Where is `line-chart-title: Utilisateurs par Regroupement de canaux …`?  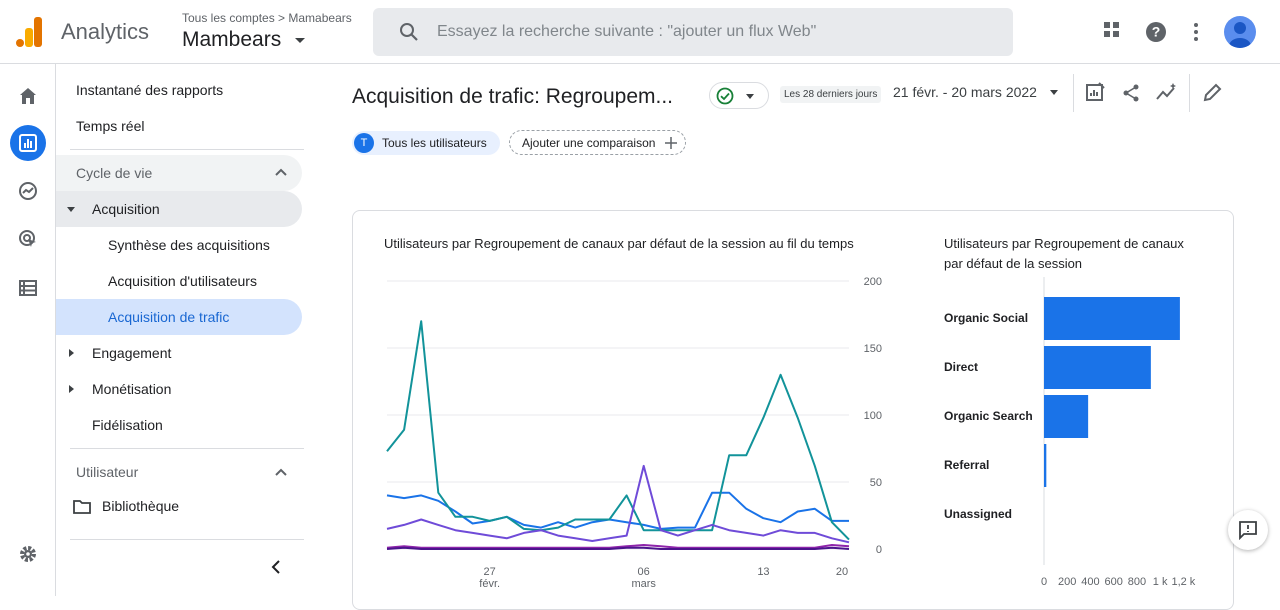
line-chart-title: Utilisateurs par Regroupement de canaux … is located at coordinates (619, 243).